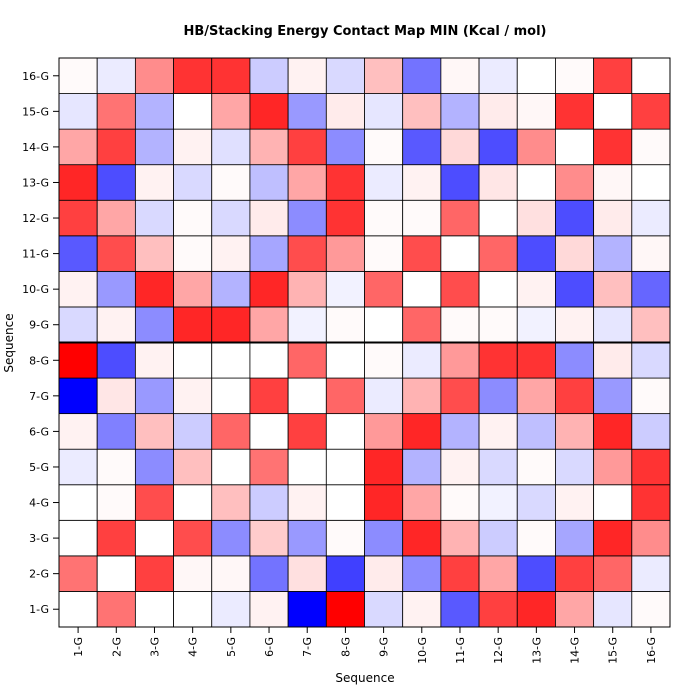 The width and height of the screenshot is (700, 700). I want to click on x-tick-label: 1-G, so click(78, 647).